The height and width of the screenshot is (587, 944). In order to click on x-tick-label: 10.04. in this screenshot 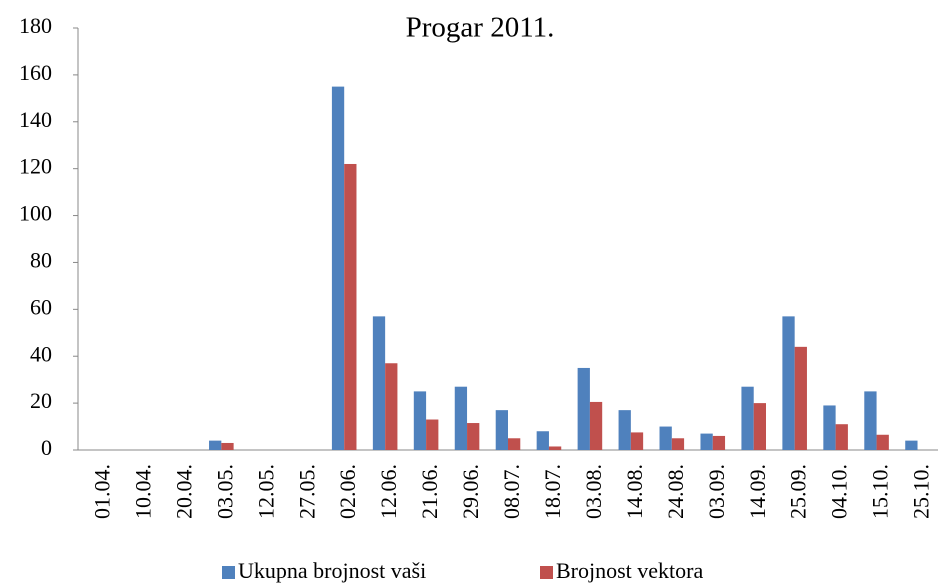, I will do `click(142, 491)`.